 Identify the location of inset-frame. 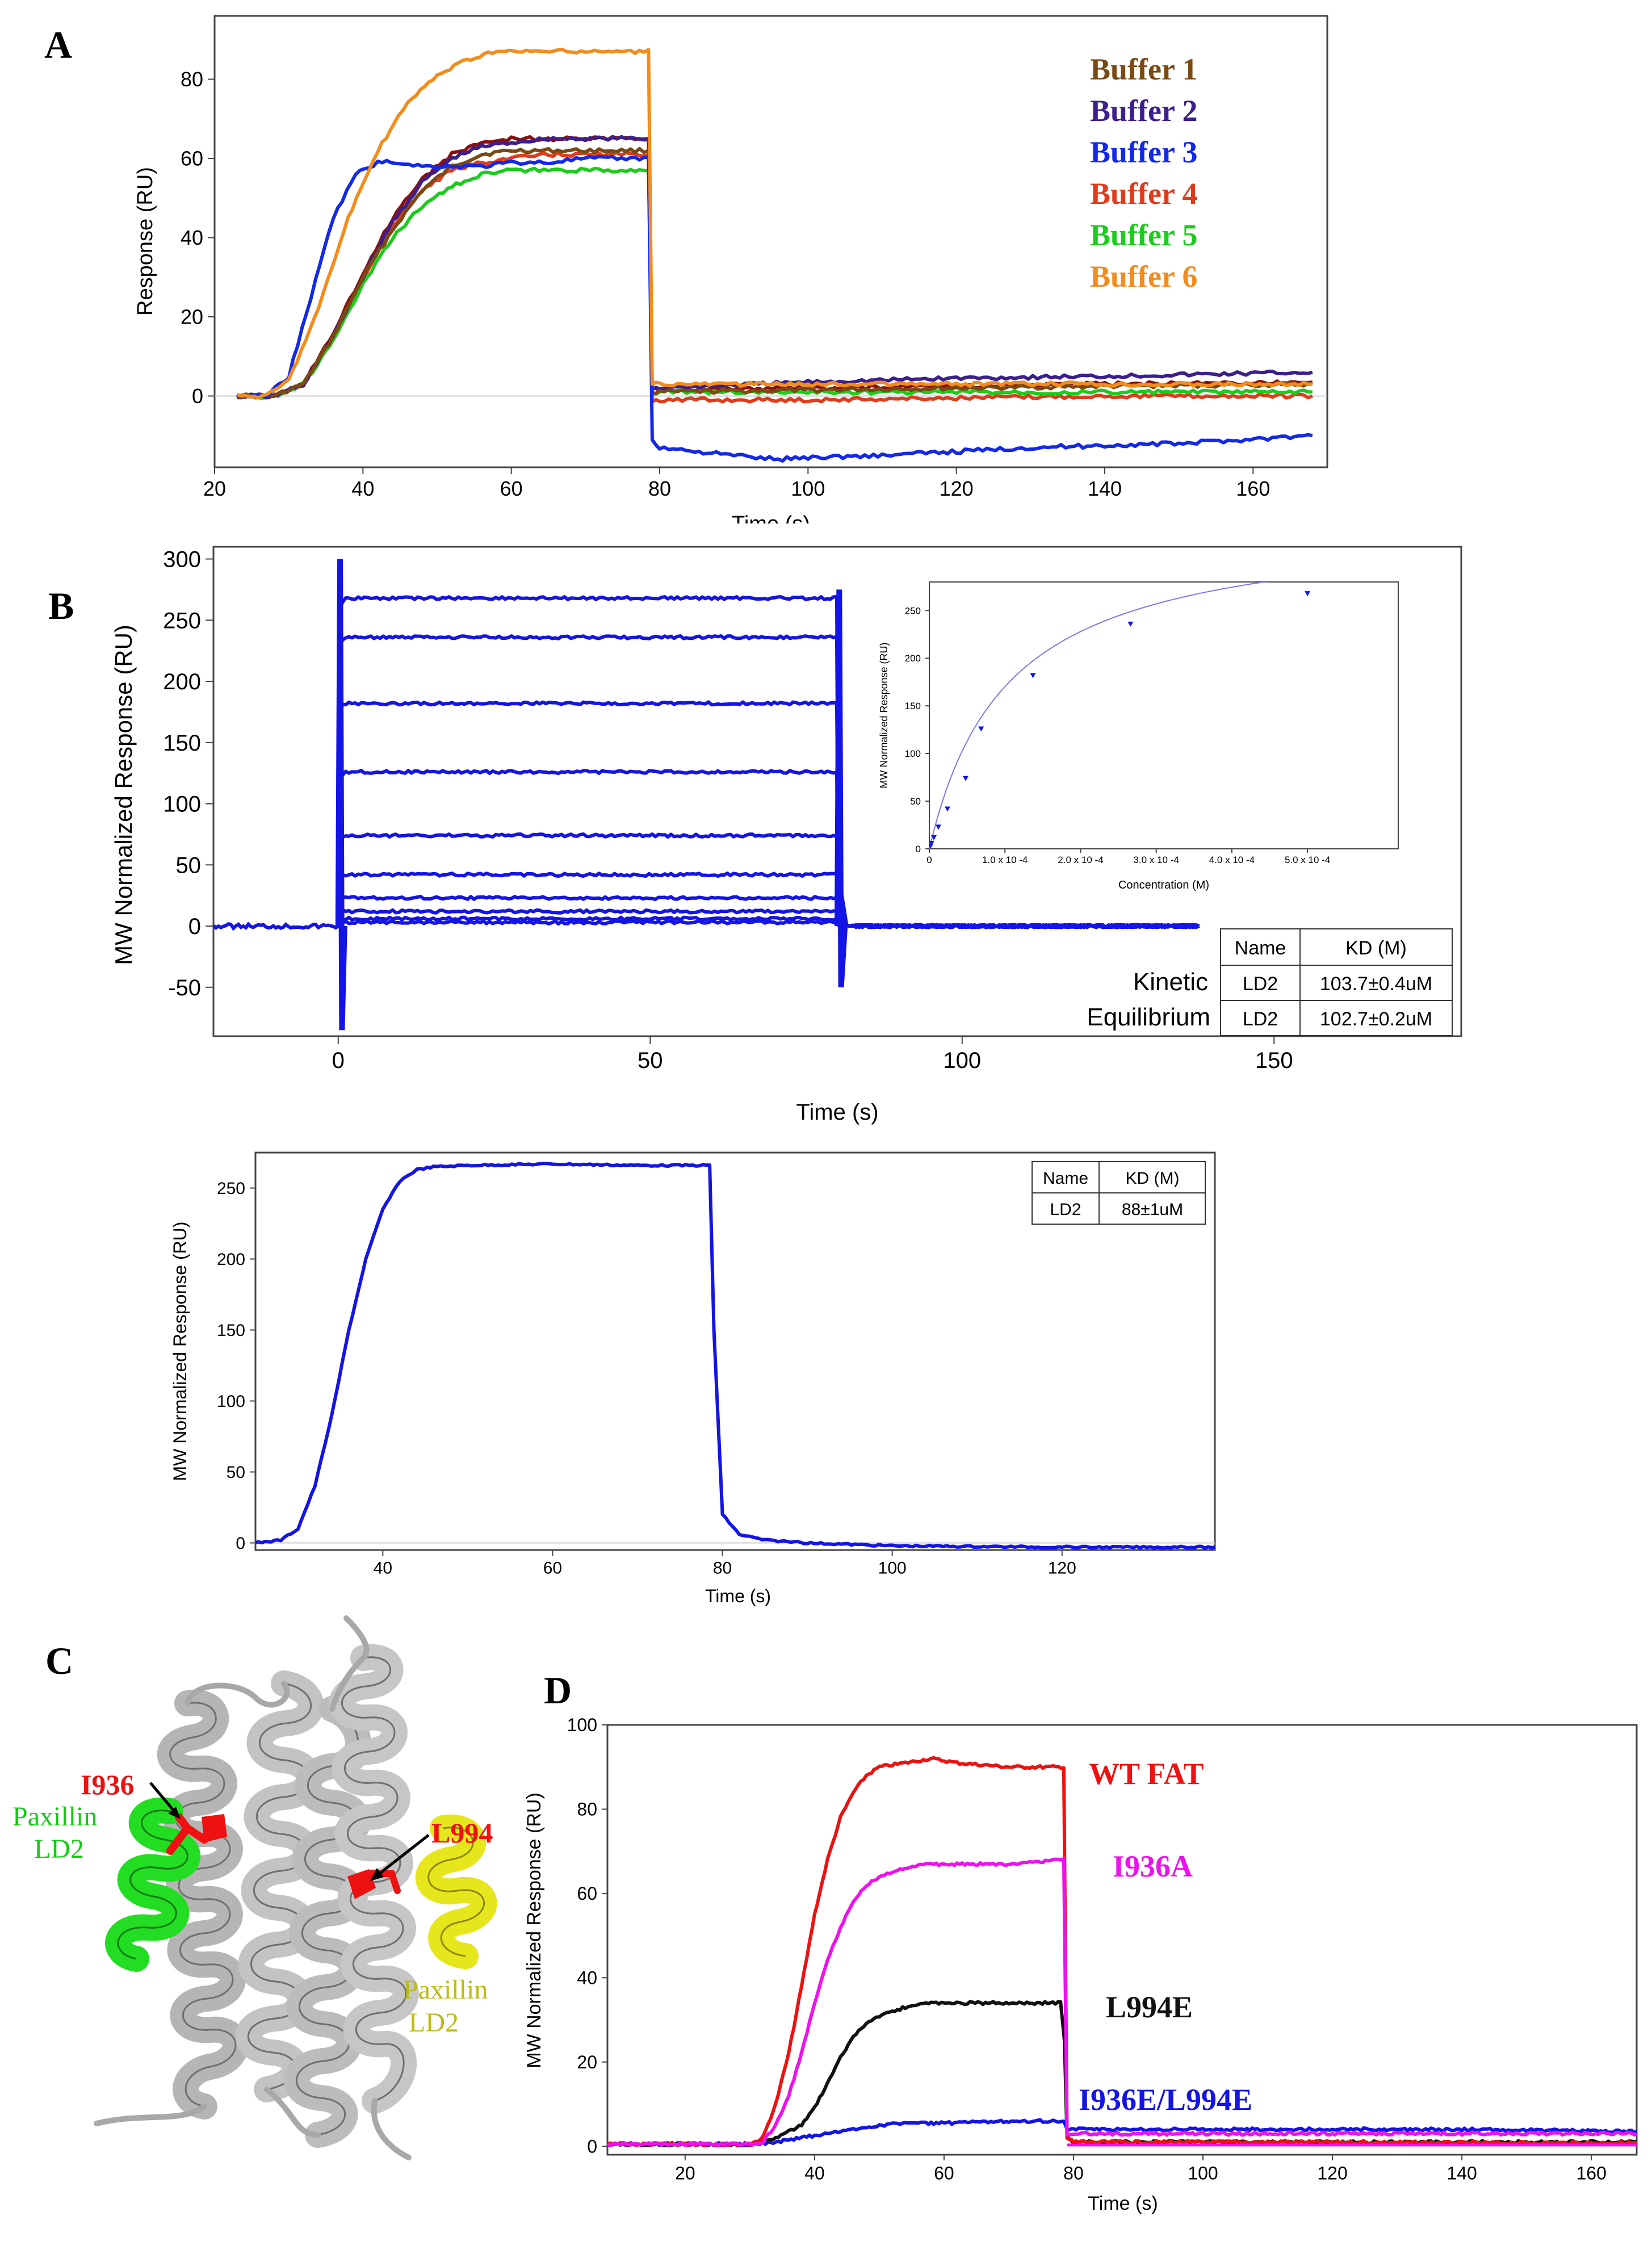
(1164, 715).